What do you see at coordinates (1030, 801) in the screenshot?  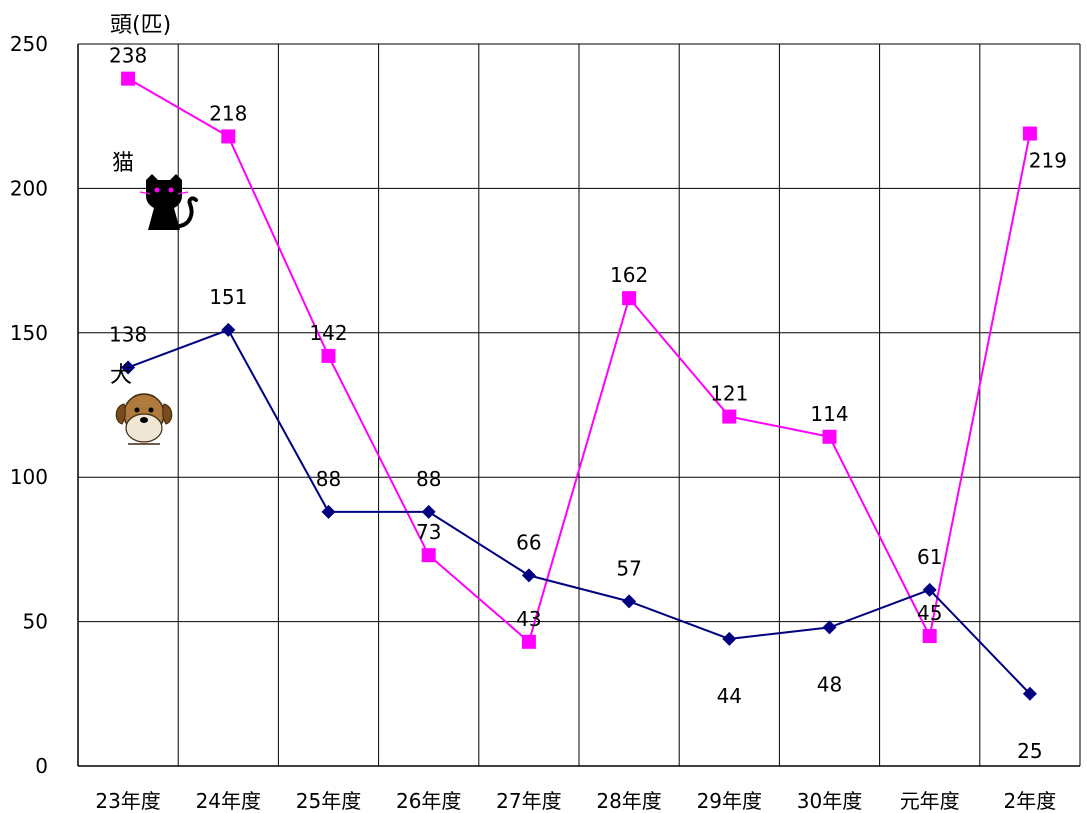 I see `x-tick-label: 2年度` at bounding box center [1030, 801].